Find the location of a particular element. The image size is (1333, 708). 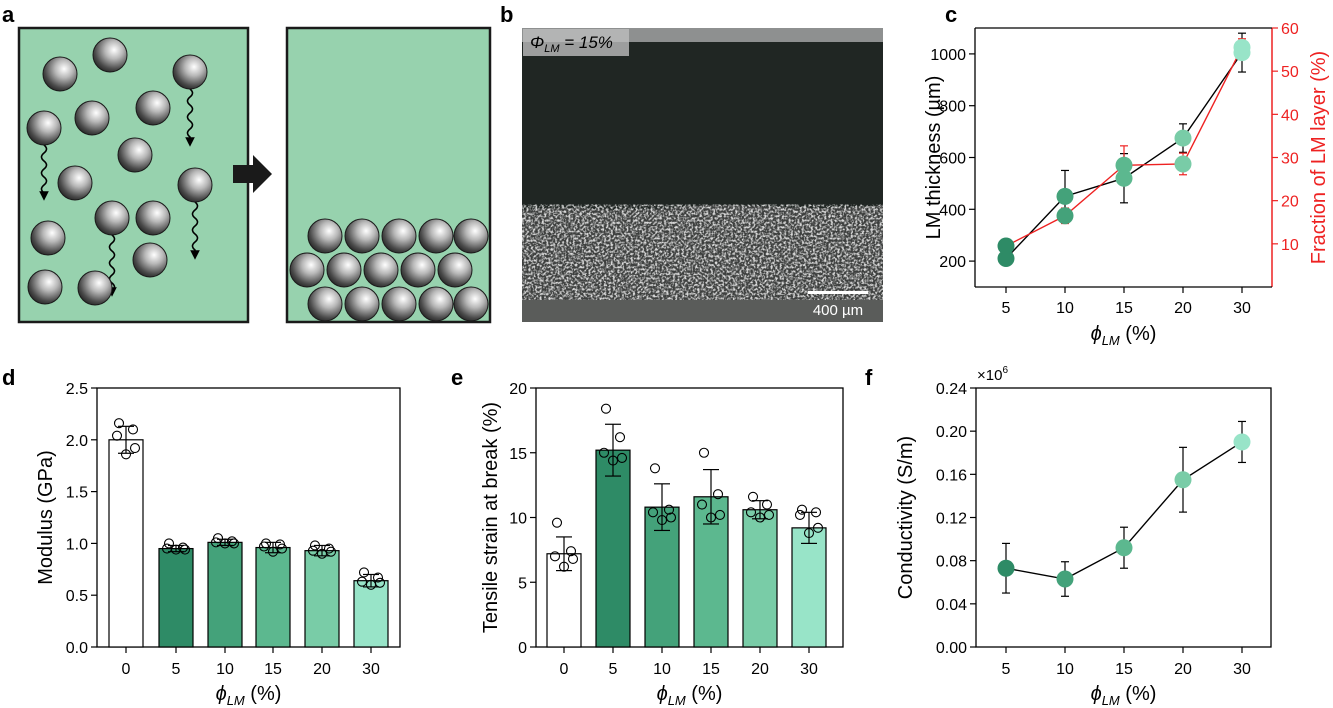

y-axis-label: LM thickness (µm) is located at coordinates (934, 158).